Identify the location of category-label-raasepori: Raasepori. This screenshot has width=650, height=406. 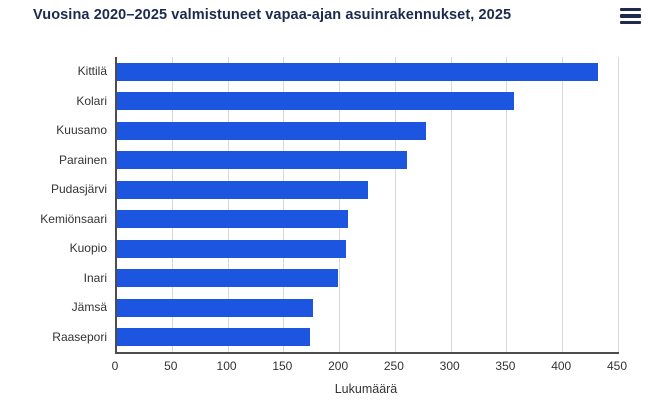
(79, 336).